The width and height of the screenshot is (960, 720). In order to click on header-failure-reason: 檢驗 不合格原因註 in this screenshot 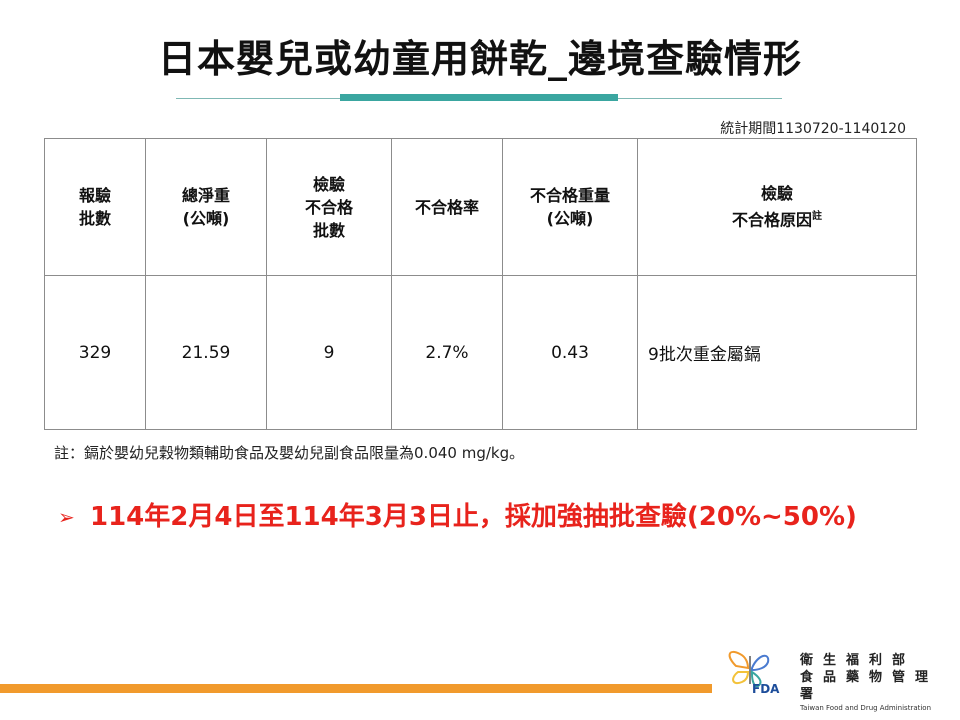, I will do `click(777, 207)`.